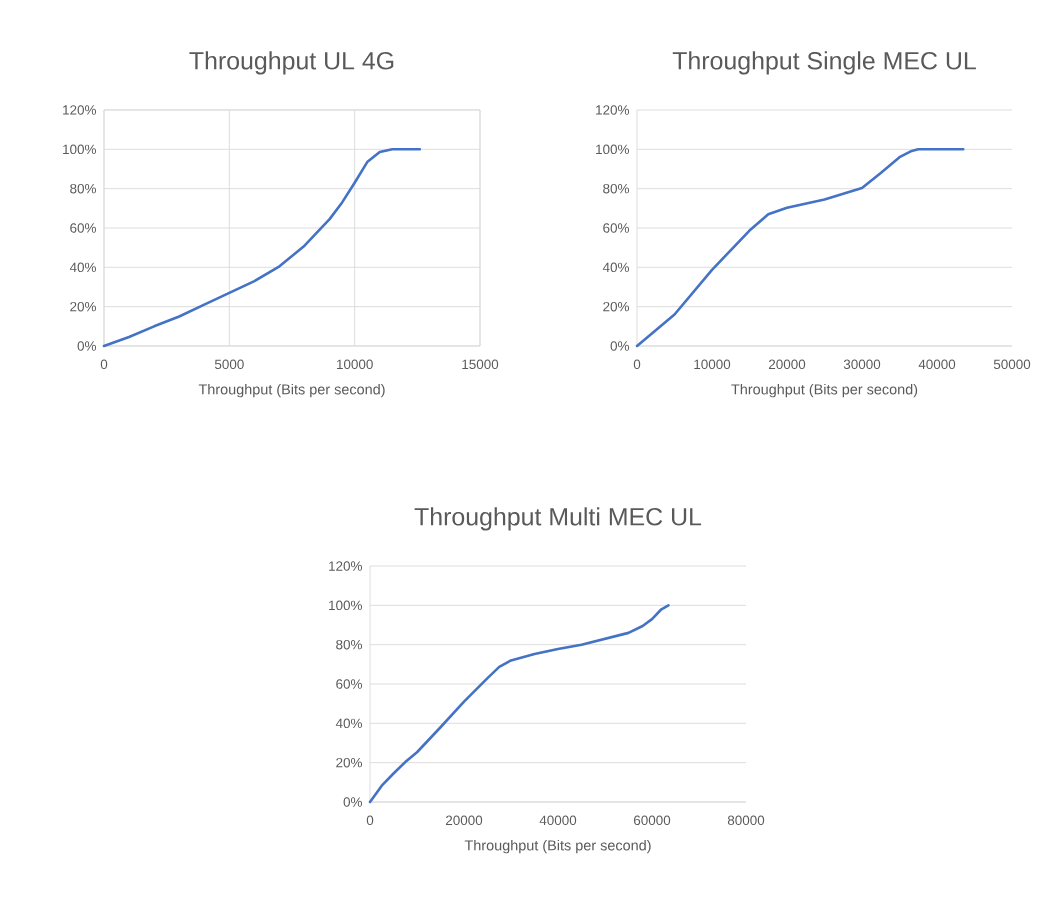  What do you see at coordinates (746, 820) in the screenshot?
I see `x-tick-label: 80000` at bounding box center [746, 820].